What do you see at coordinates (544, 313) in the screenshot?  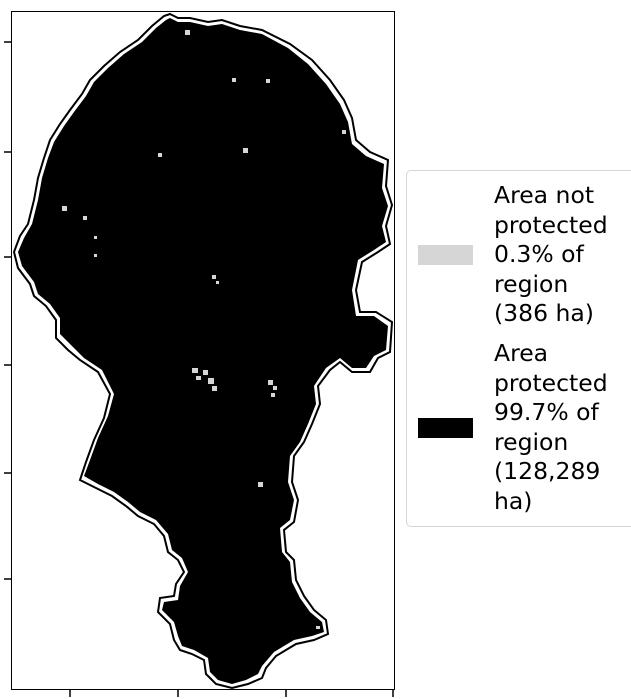 I see `legend-line: (386 ha)` at bounding box center [544, 313].